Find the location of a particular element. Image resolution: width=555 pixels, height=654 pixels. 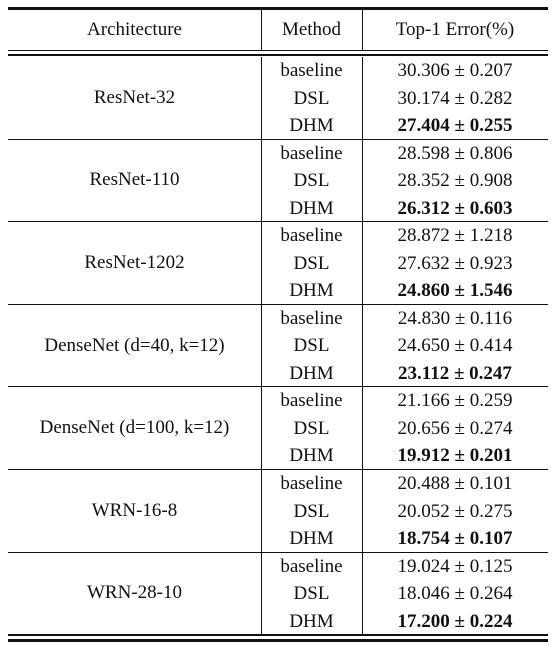

error-cell: 30.174 ± 0.282 is located at coordinates (455, 98).